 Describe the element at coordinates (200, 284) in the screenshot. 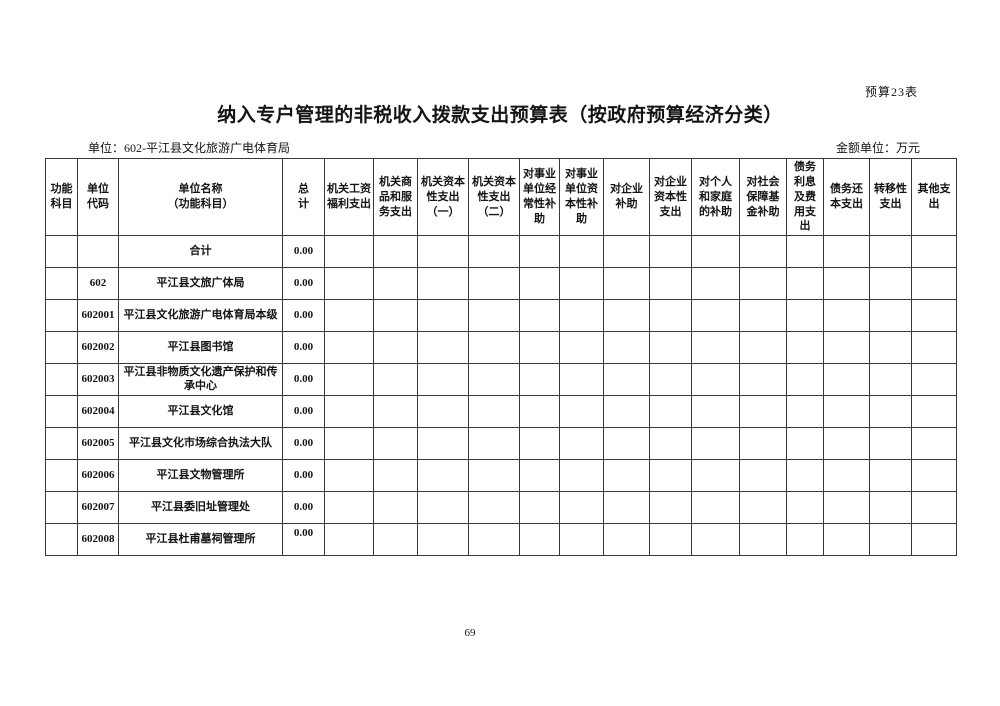

I see `cell-unit-name: 平江县文旅广体局` at that location.